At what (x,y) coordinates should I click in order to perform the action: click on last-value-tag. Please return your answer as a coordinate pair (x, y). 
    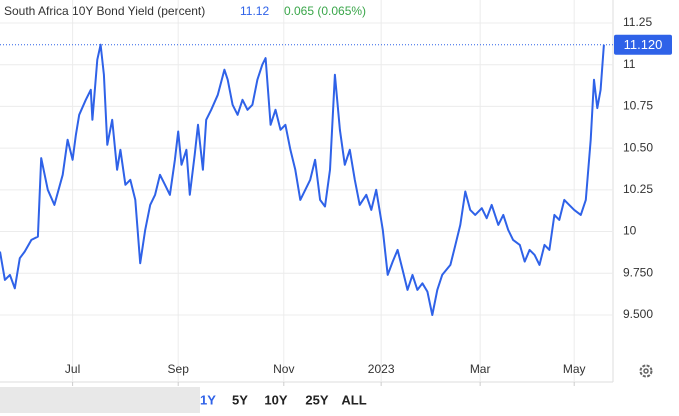
    Looking at the image, I should click on (643, 44).